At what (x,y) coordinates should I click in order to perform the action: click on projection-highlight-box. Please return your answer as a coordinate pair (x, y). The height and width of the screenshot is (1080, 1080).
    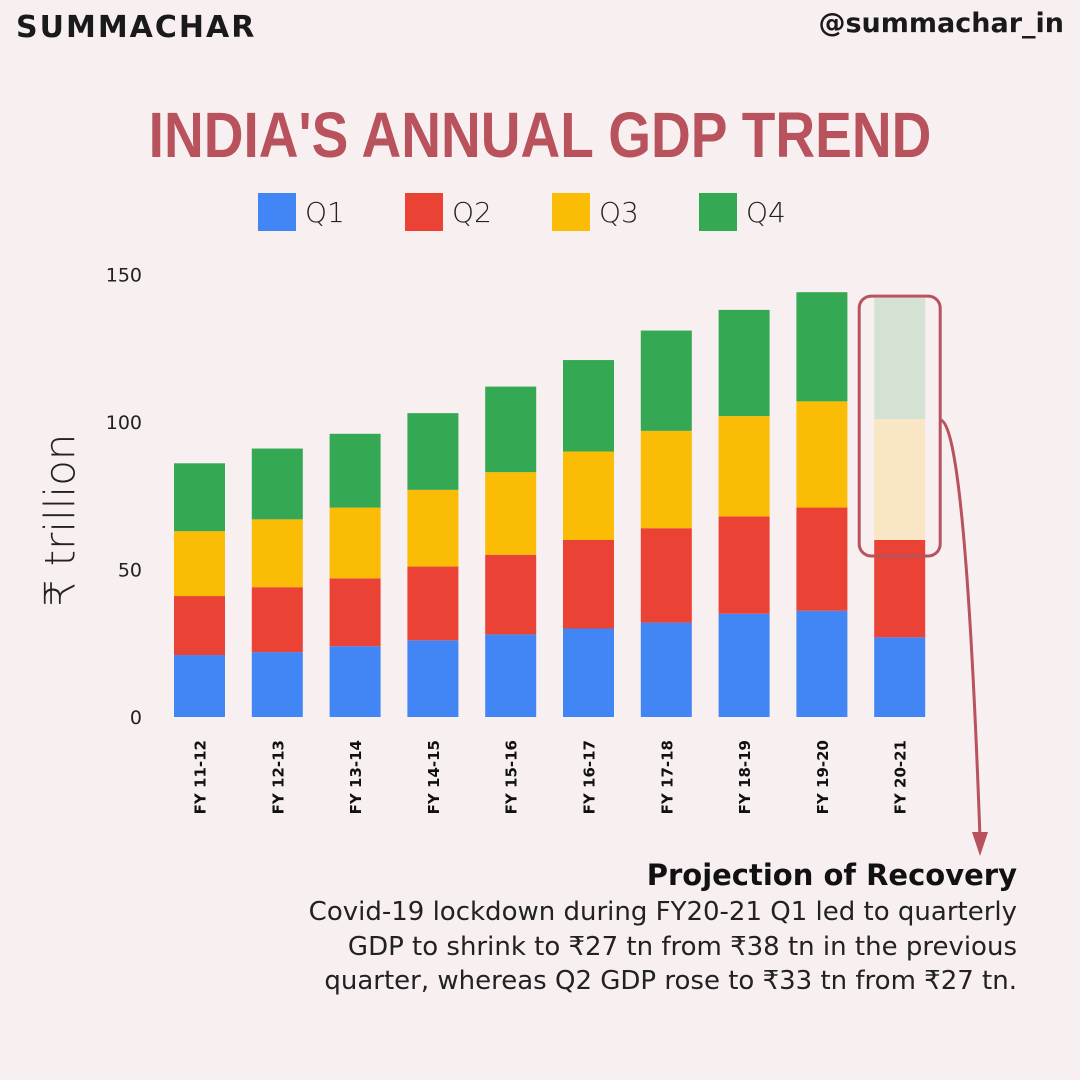
    Looking at the image, I should click on (899, 426).